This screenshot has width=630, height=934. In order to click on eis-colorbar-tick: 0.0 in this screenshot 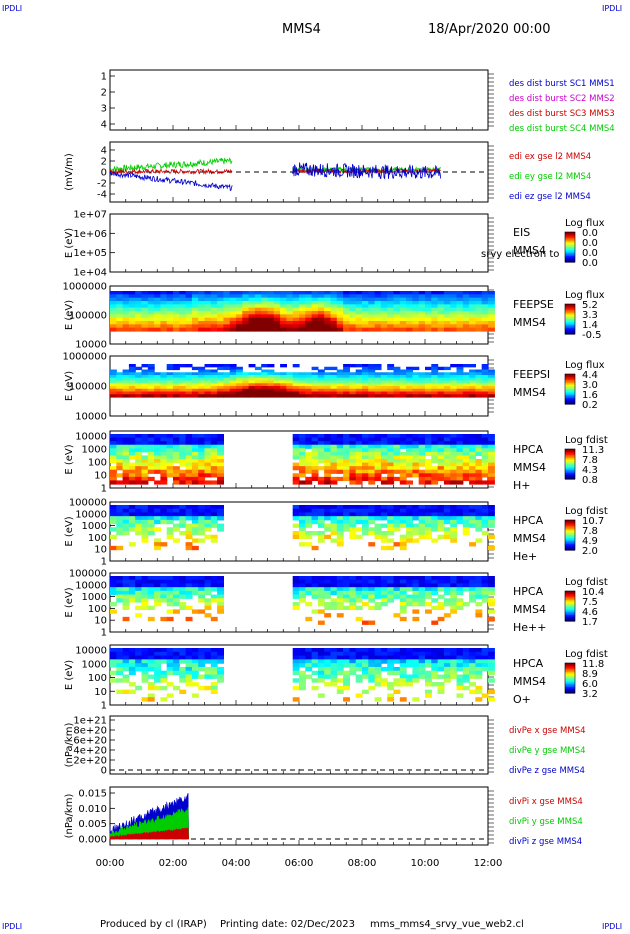, I will do `click(590, 243)`.